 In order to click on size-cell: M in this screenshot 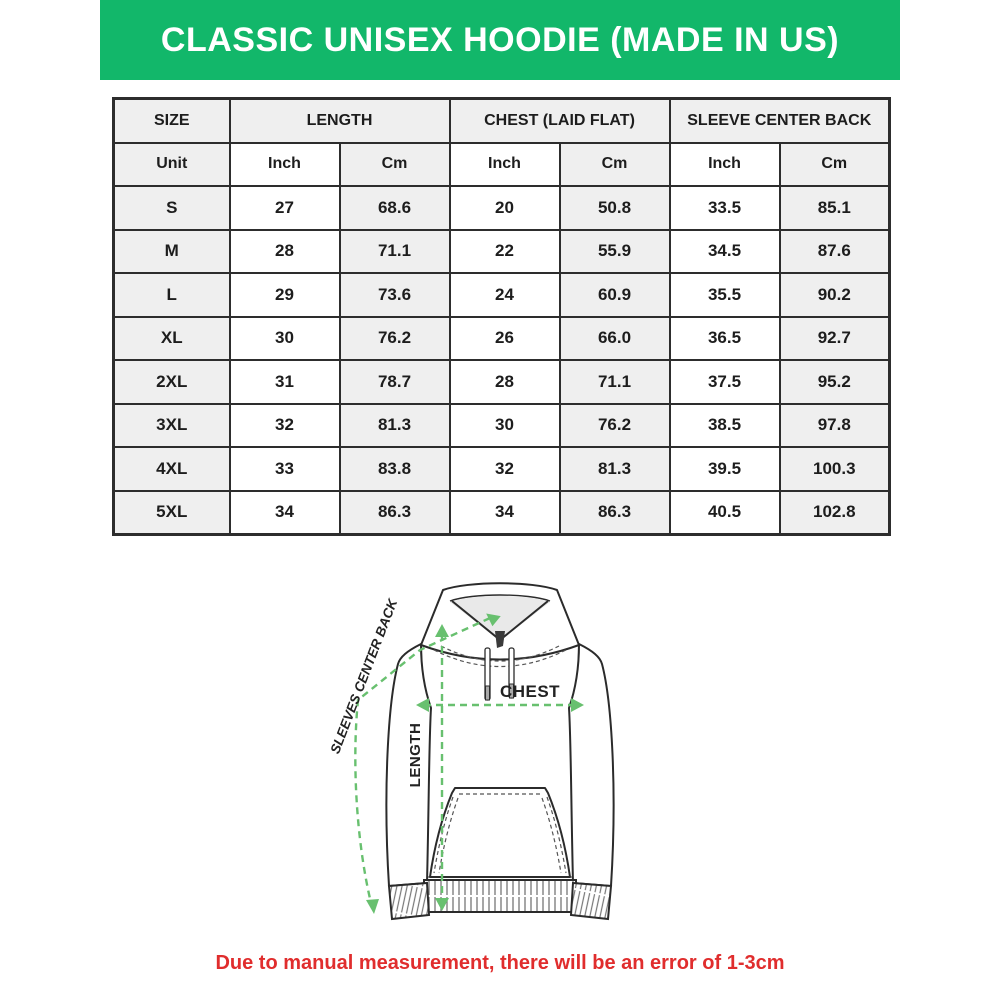, I will do `click(171, 251)`.